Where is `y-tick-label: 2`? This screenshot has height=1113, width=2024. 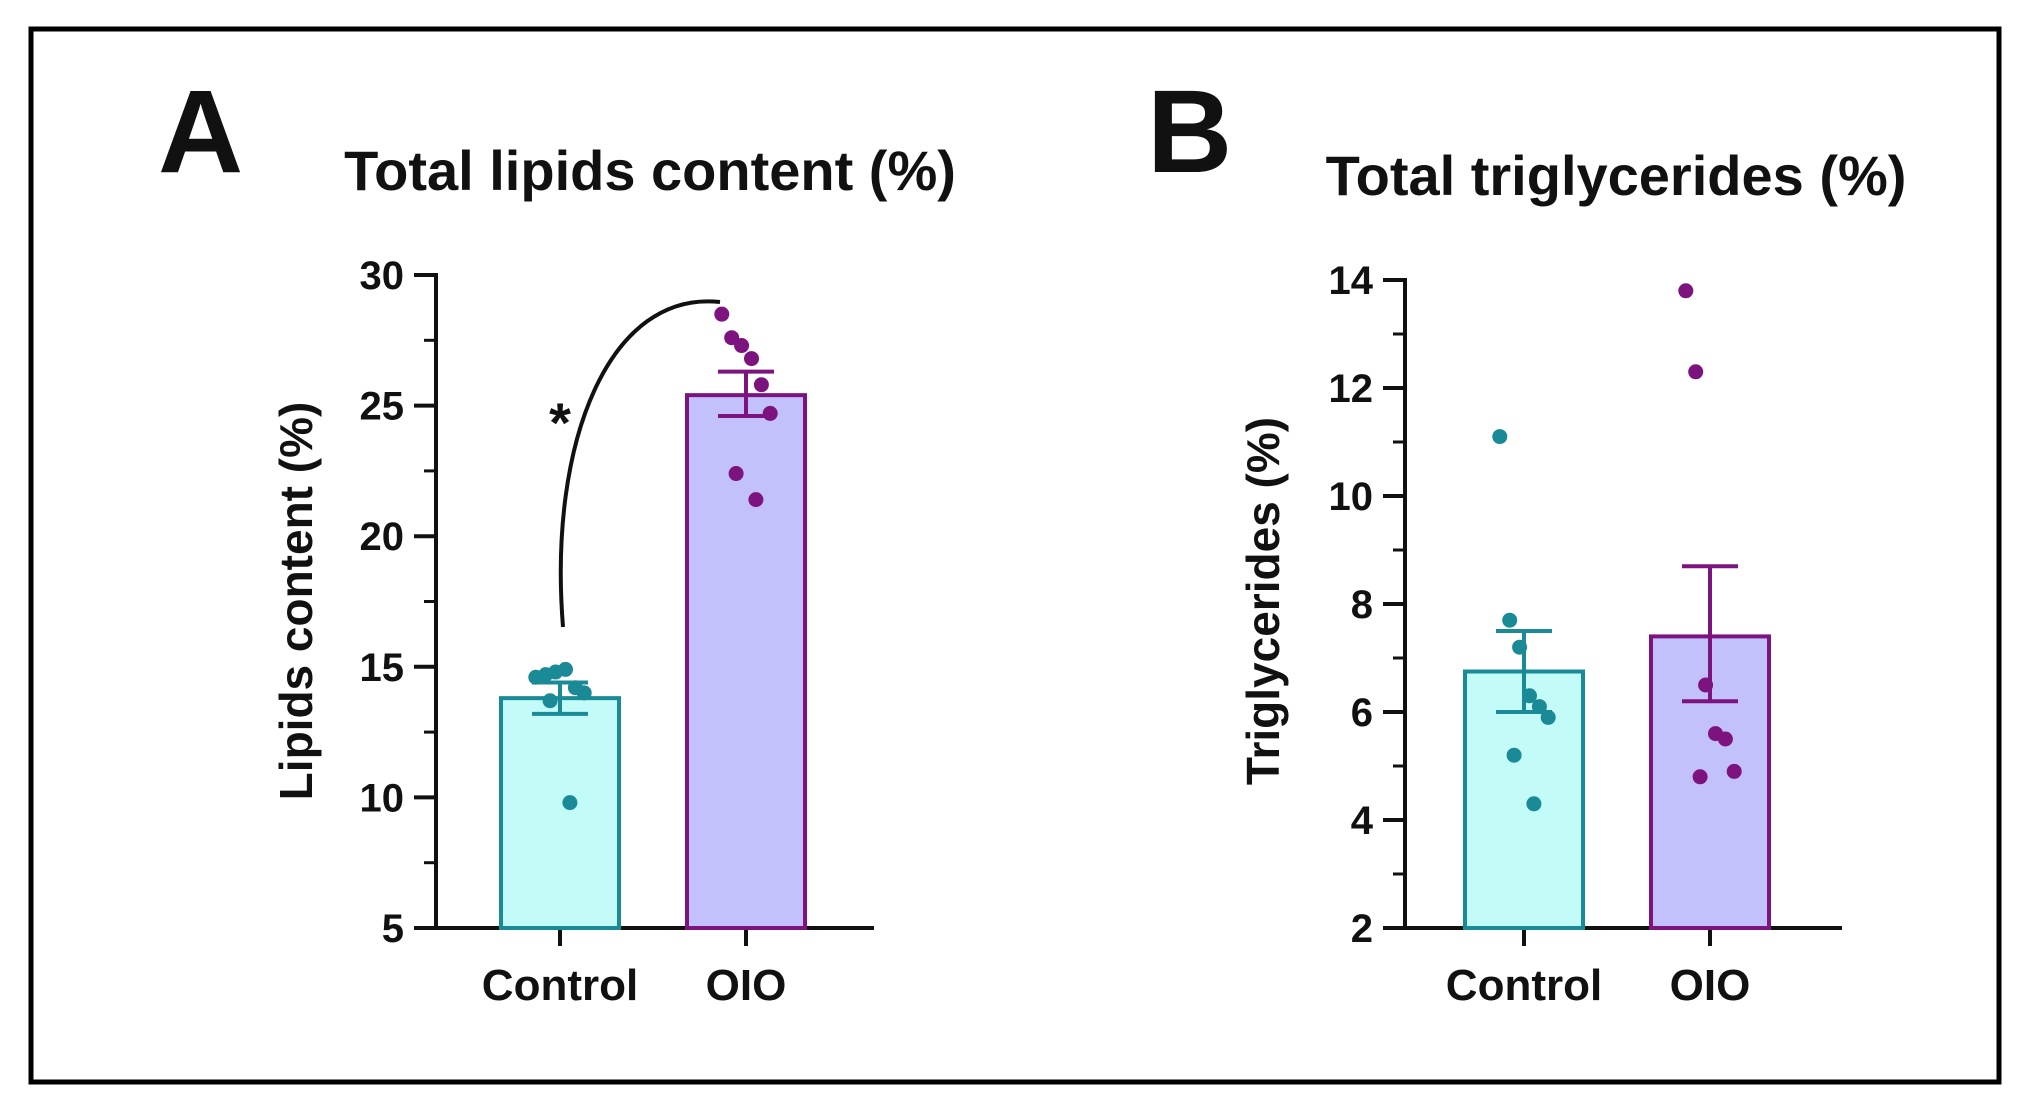 y-tick-label: 2 is located at coordinates (1362, 929).